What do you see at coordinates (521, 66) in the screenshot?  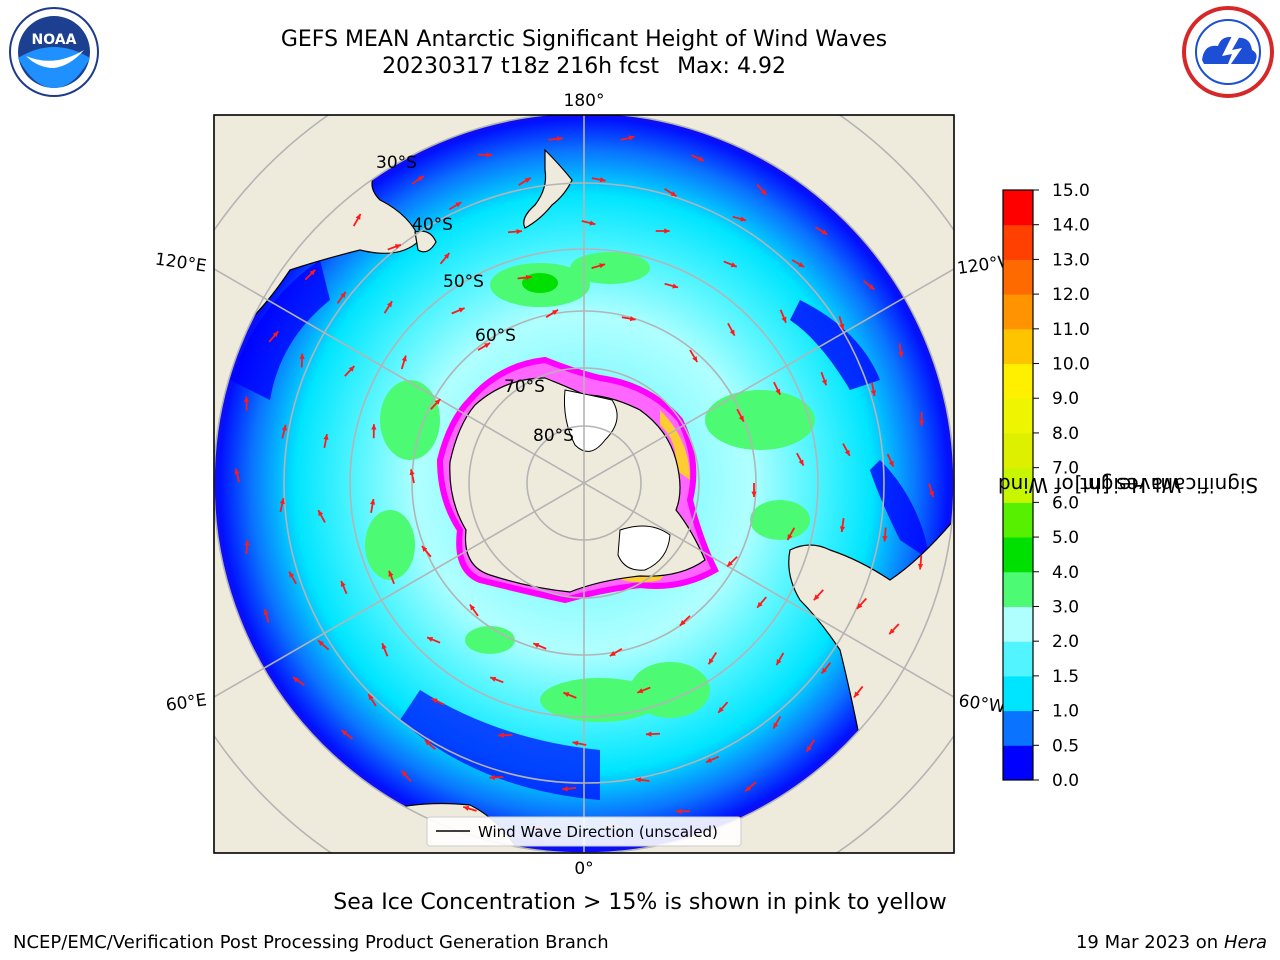 I see `forecast-run-label: 20230317 t18z 216h fcst` at bounding box center [521, 66].